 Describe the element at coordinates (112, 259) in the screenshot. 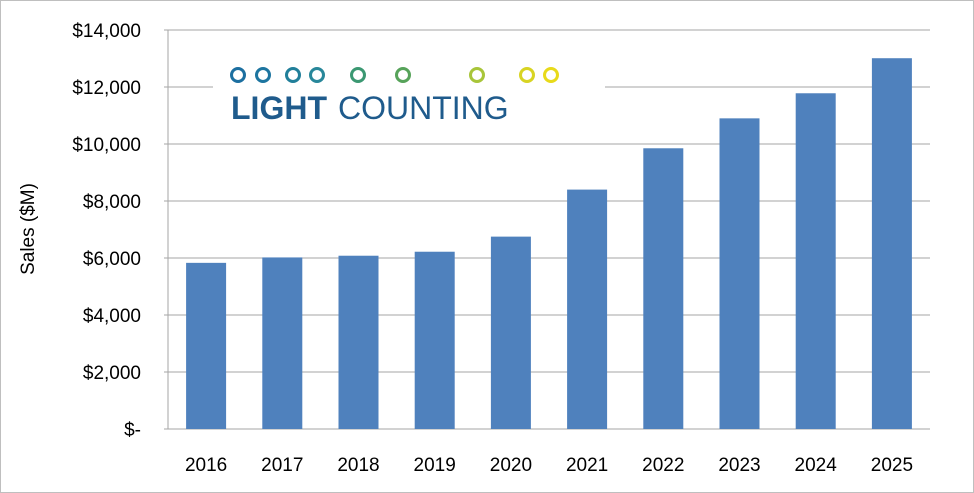

I see `y-tick-label: $6,000` at that location.